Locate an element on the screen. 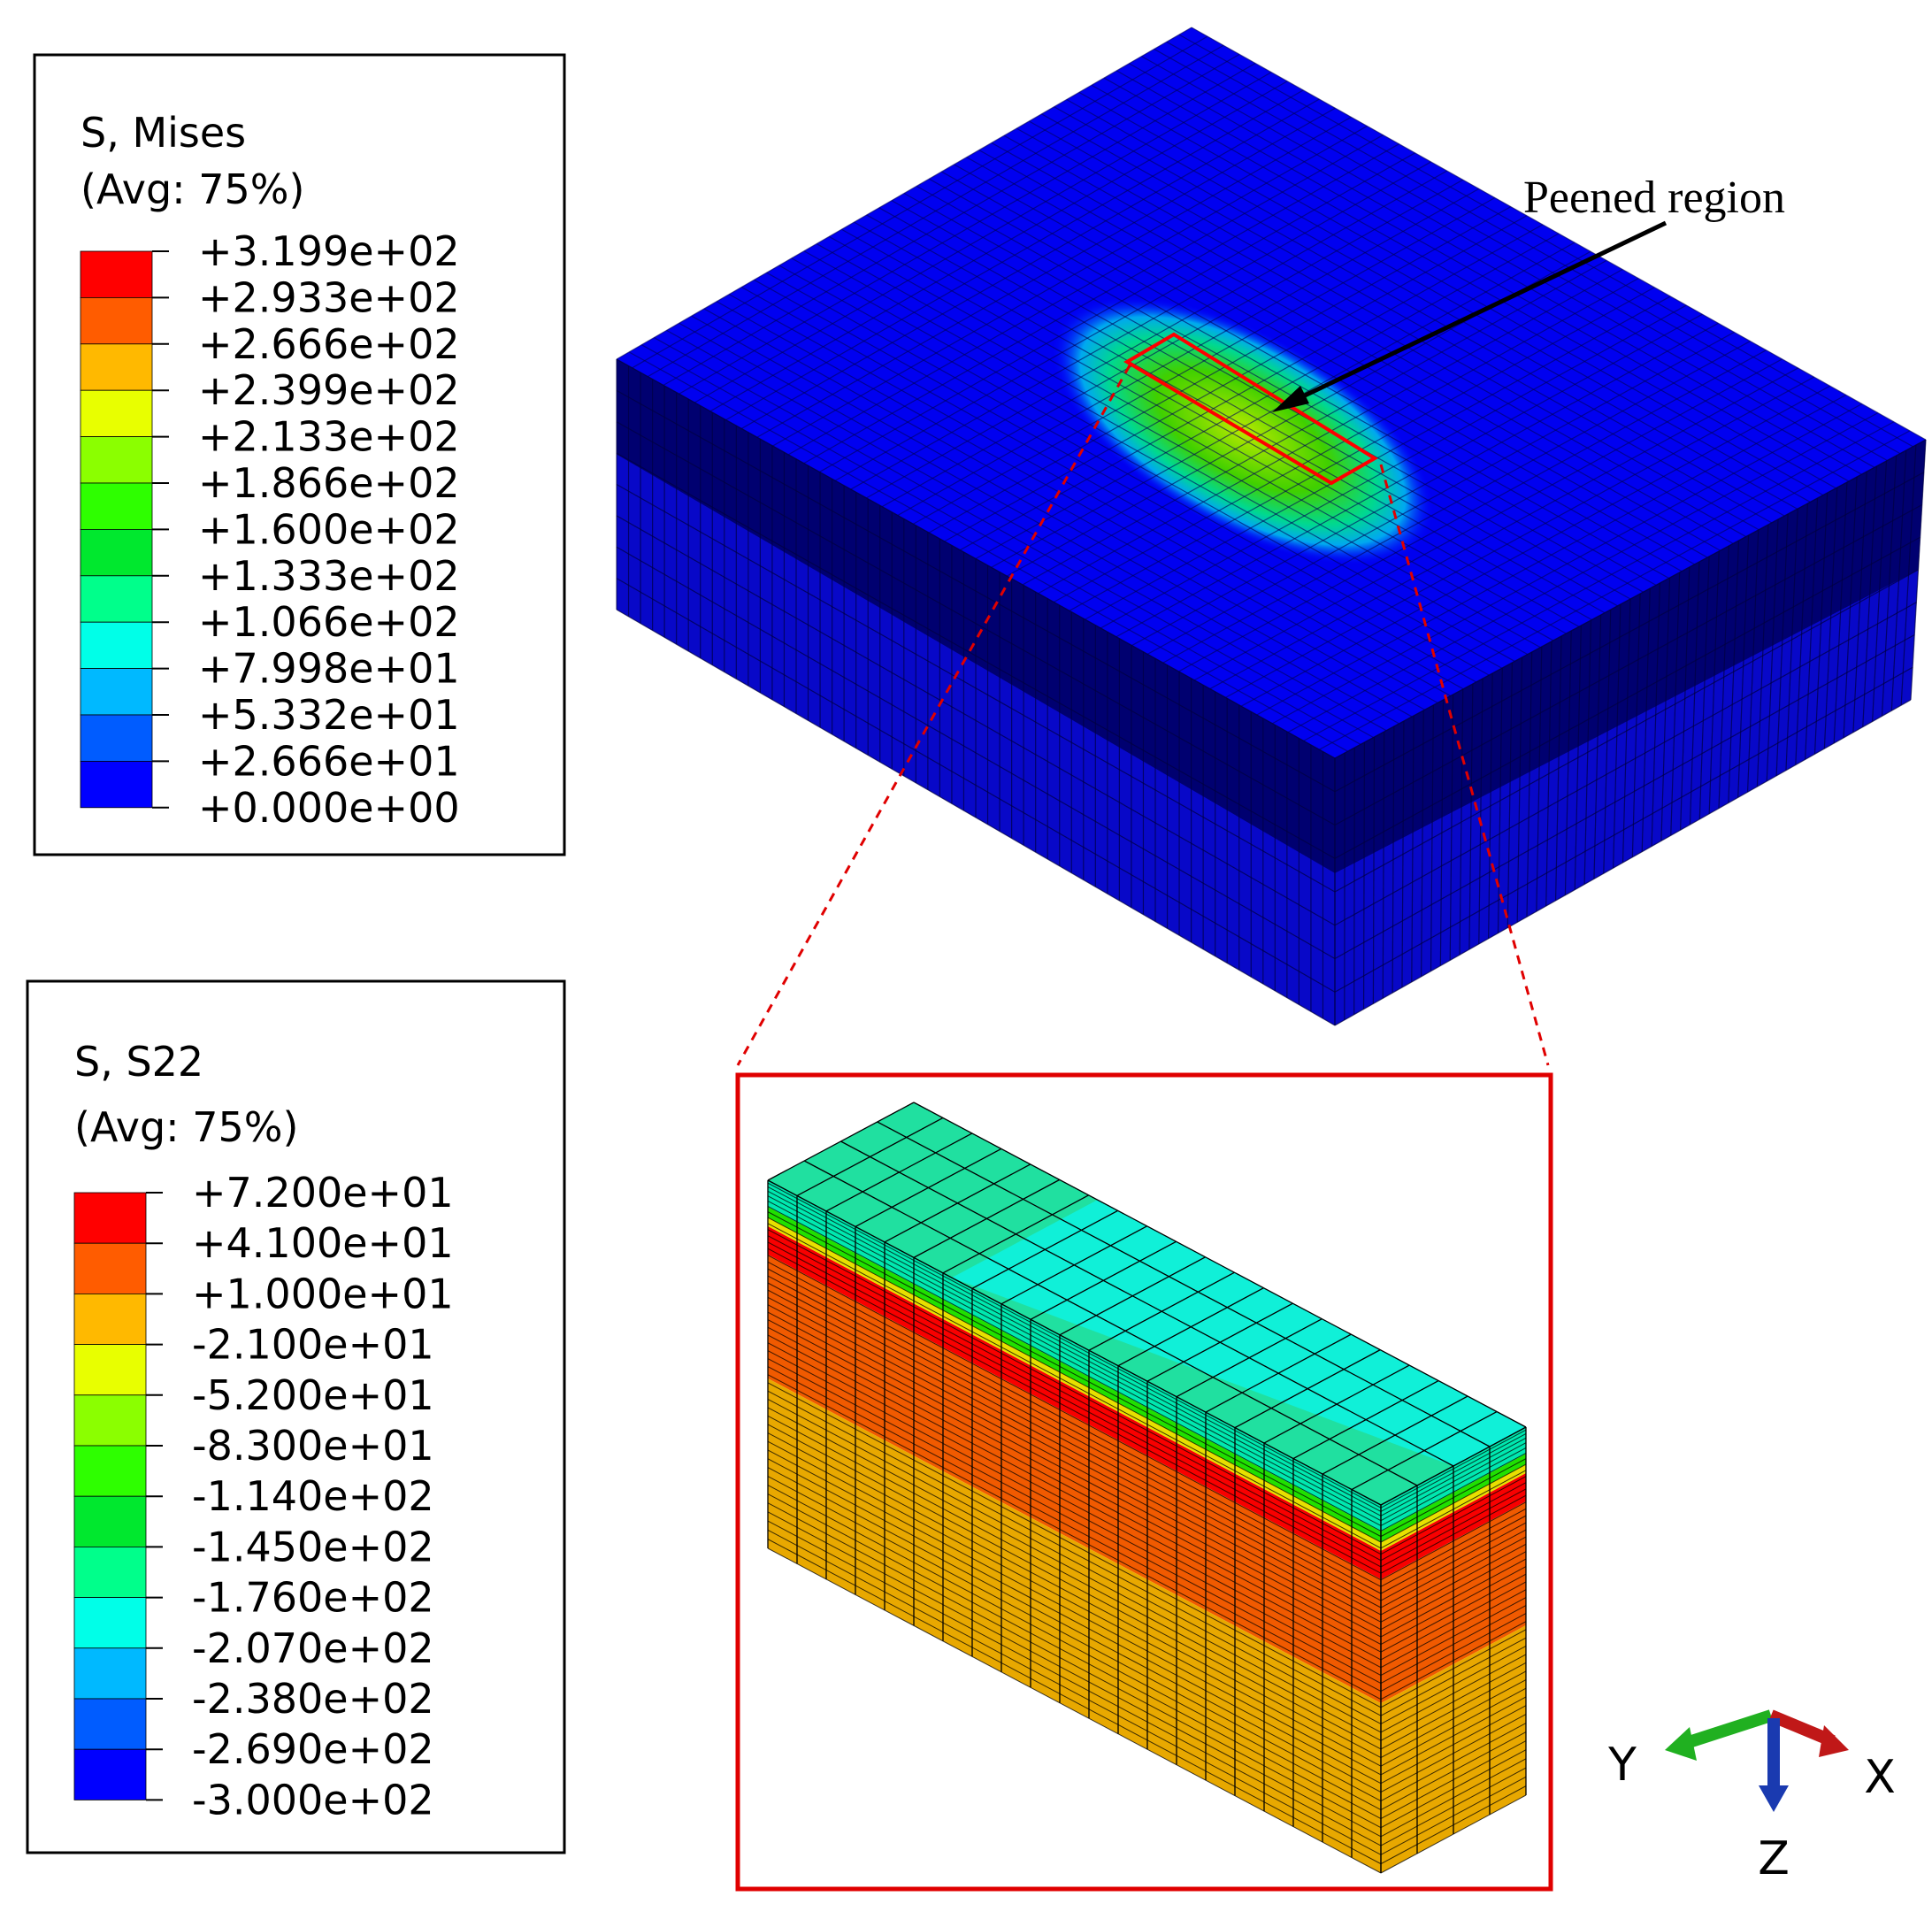 The width and height of the screenshot is (1932, 1927). legend-label: +3.199e+02 is located at coordinates (329, 251).